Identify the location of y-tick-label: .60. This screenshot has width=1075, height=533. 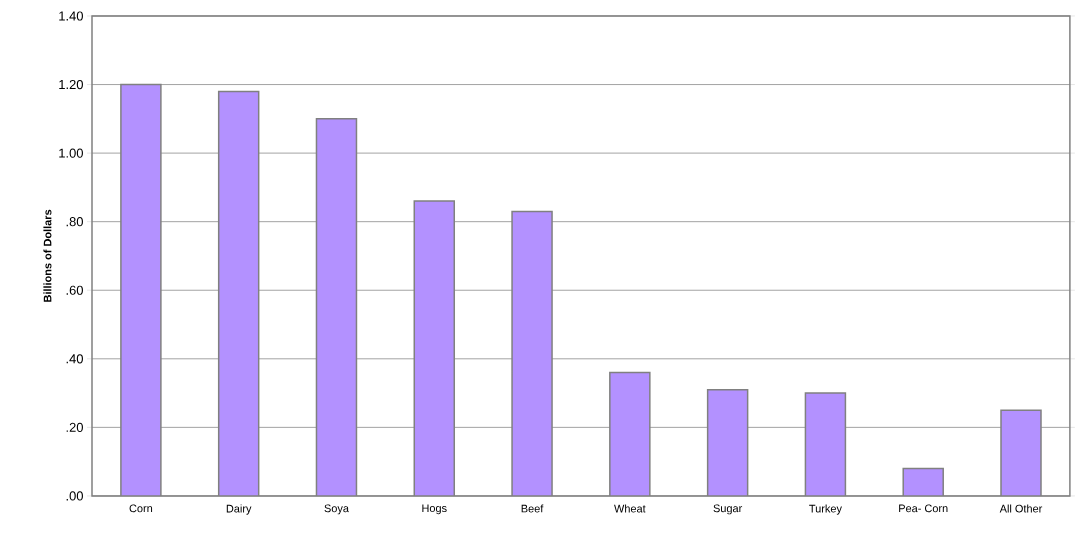
(74, 290).